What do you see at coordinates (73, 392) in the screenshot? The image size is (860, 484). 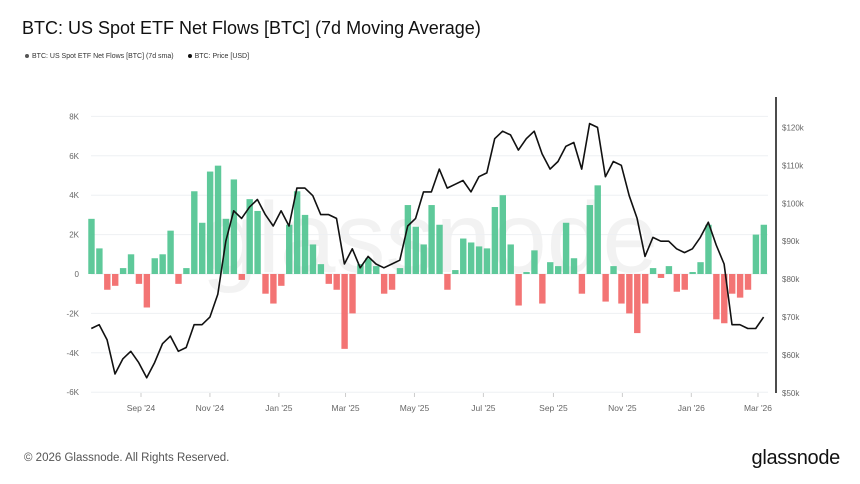 I see `left-tick-label: -6K` at bounding box center [73, 392].